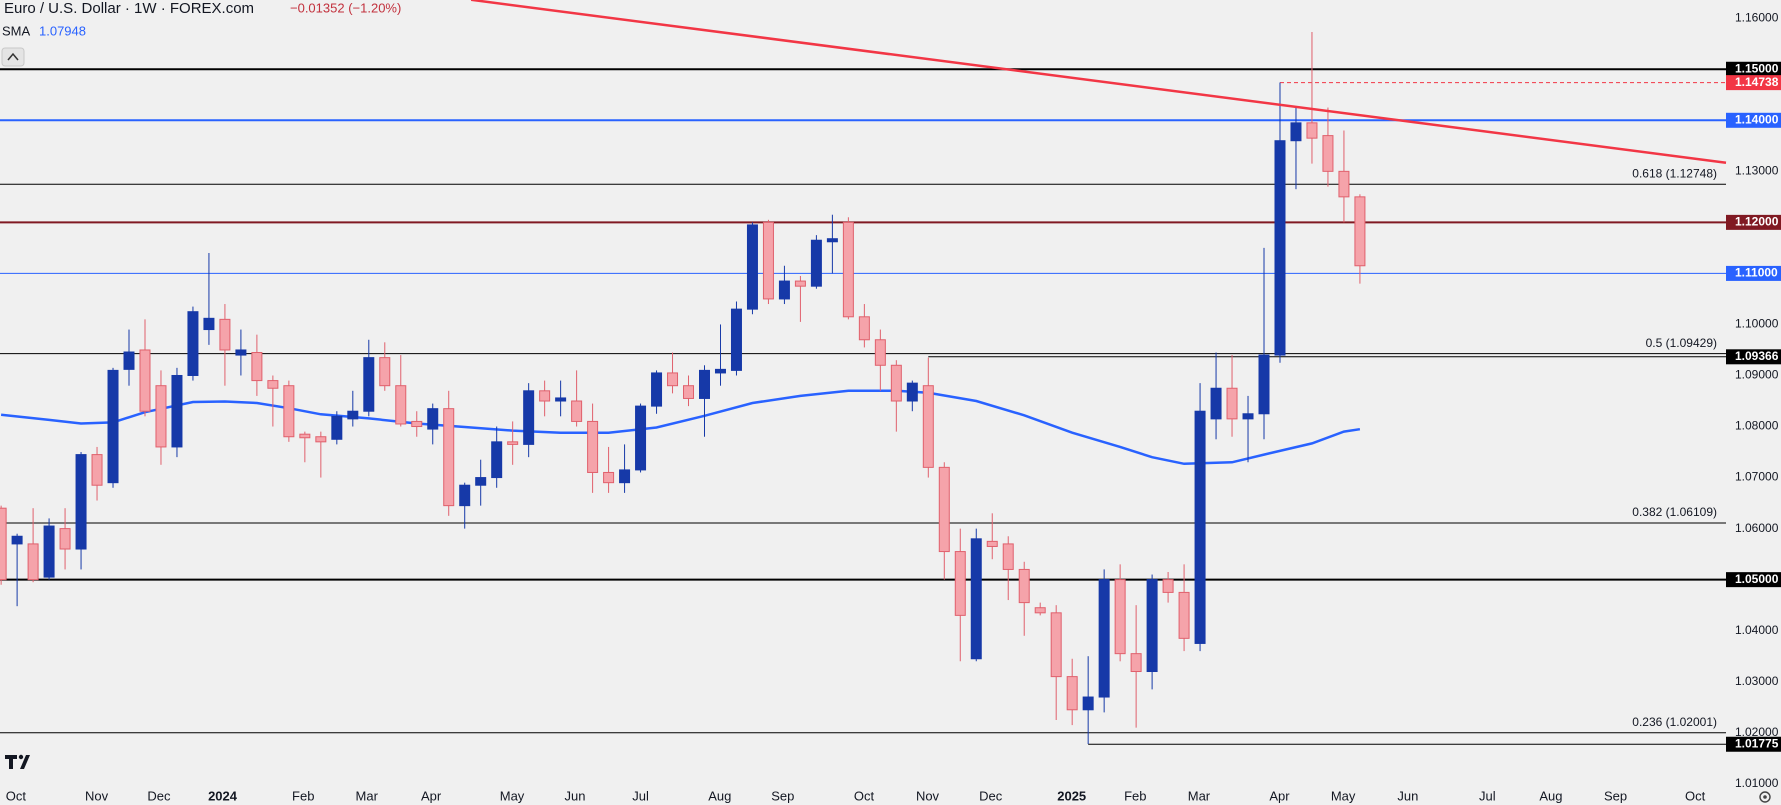  Describe the element at coordinates (97, 795) in the screenshot. I see `x-tick-label: Nov` at that location.